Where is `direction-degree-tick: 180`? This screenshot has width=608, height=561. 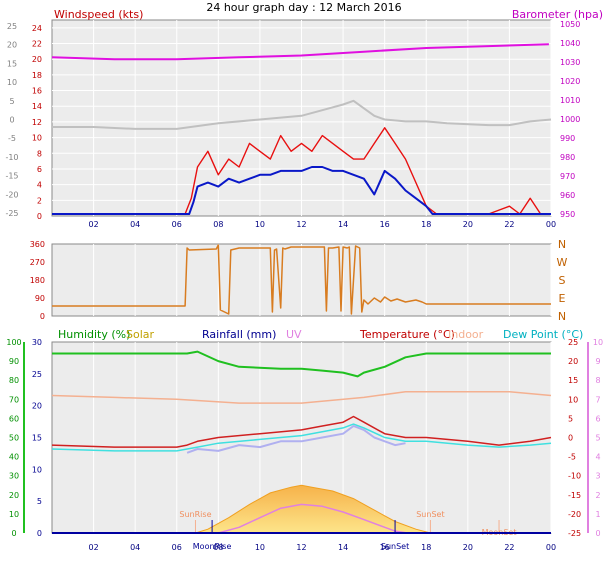
direction-degree-tick: 180 is located at coordinates (37, 280).